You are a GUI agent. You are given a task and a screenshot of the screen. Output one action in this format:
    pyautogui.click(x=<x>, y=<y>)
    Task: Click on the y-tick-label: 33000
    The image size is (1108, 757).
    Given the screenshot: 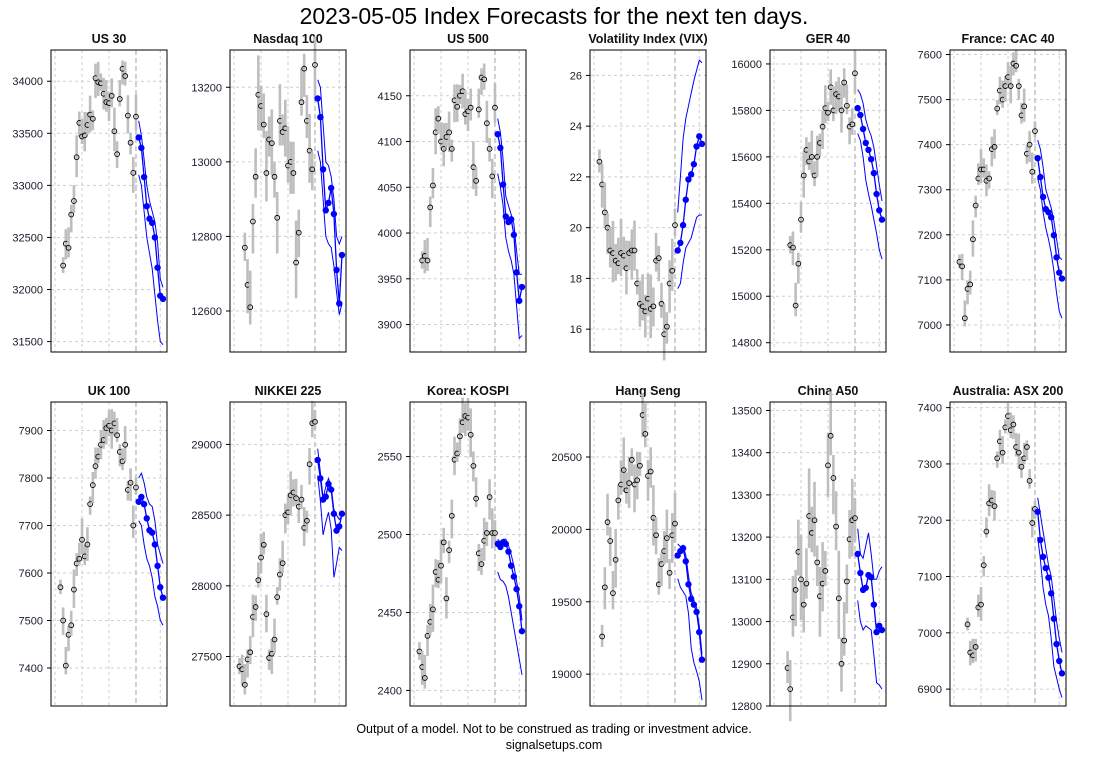 What is the action you would take?
    pyautogui.click(x=27, y=186)
    